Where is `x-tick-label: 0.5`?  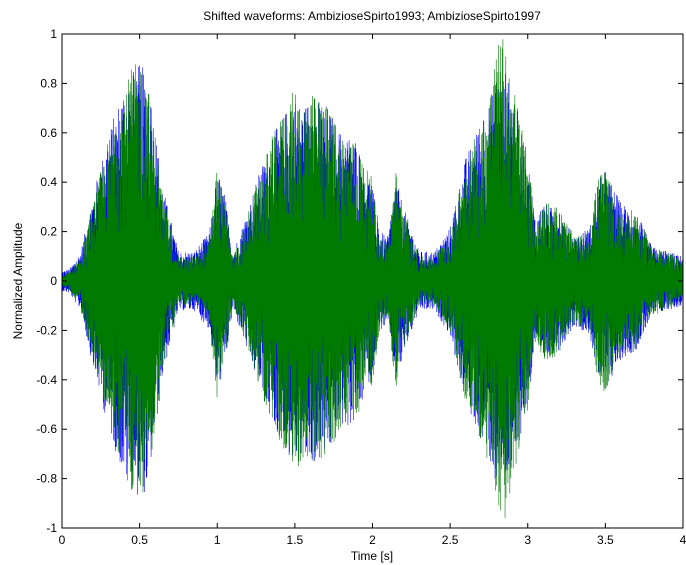 x-tick-label: 0.5 is located at coordinates (139, 540).